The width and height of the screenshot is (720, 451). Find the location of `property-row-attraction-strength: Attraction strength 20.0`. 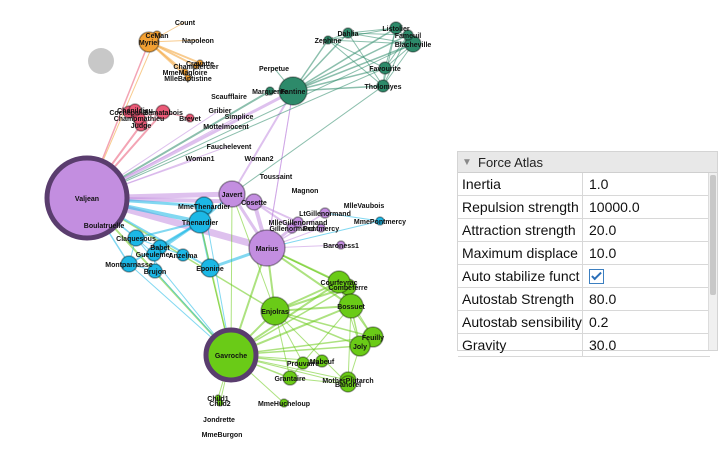

property-row-attraction-strength: Attraction strength 20.0 is located at coordinates (584, 230).